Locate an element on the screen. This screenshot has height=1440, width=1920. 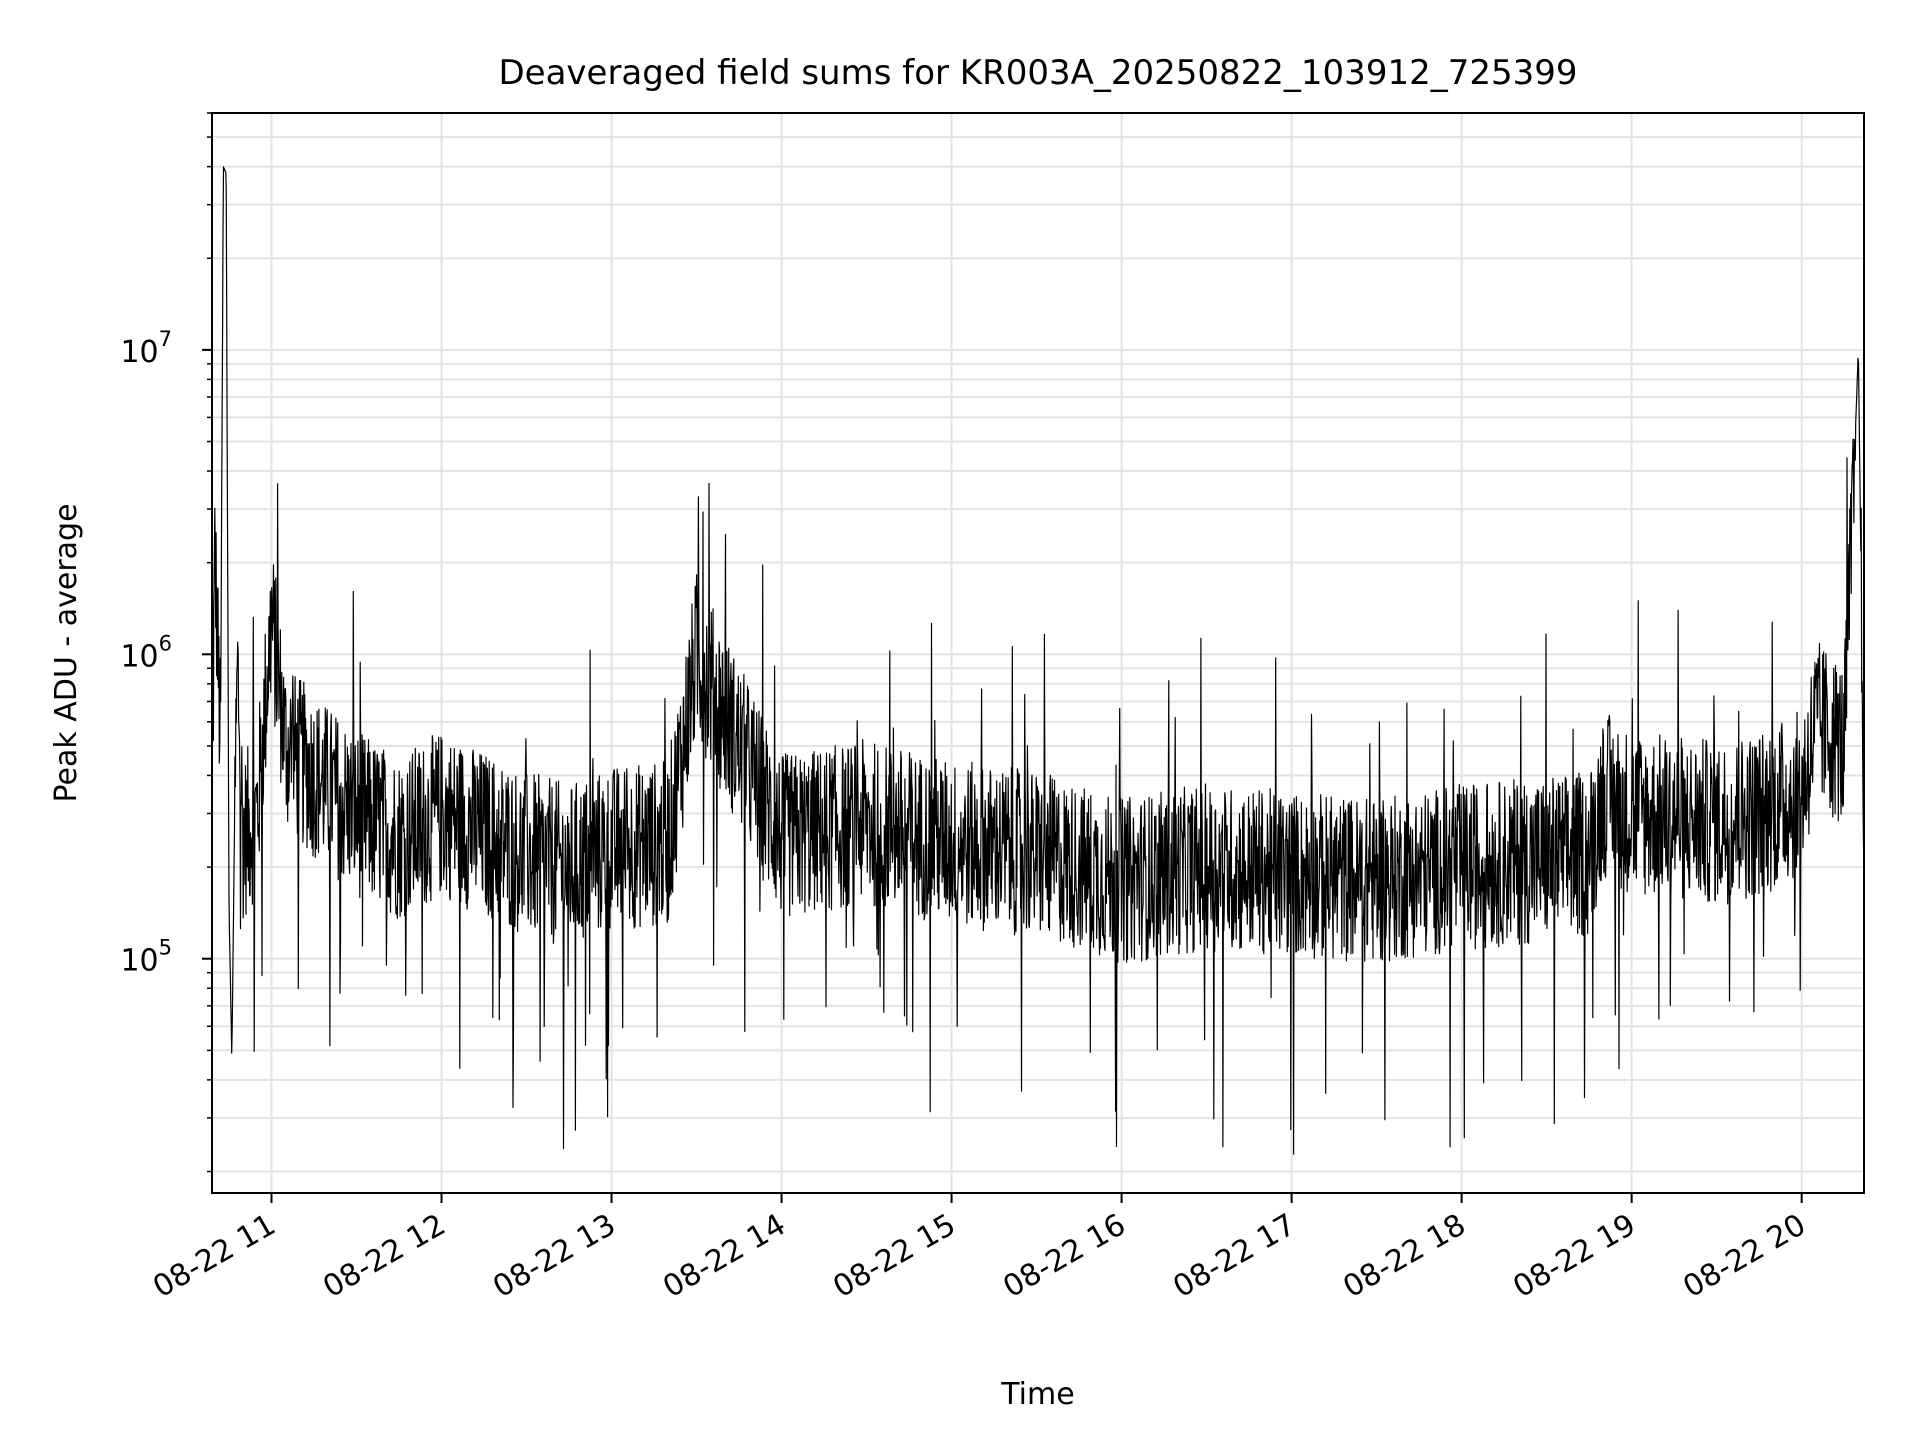
x-tick-label: 08-22 14 is located at coordinates (724, 1256).